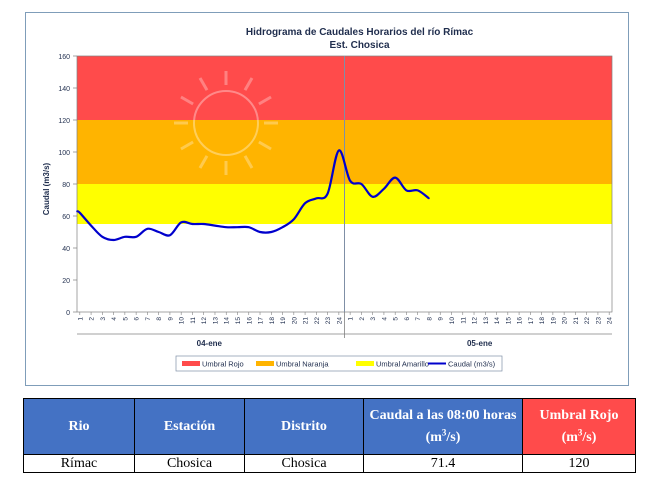 This screenshot has width=645, height=480. I want to click on table-row: Rímac Chosica Chosica 71.4 120, so click(329, 463).